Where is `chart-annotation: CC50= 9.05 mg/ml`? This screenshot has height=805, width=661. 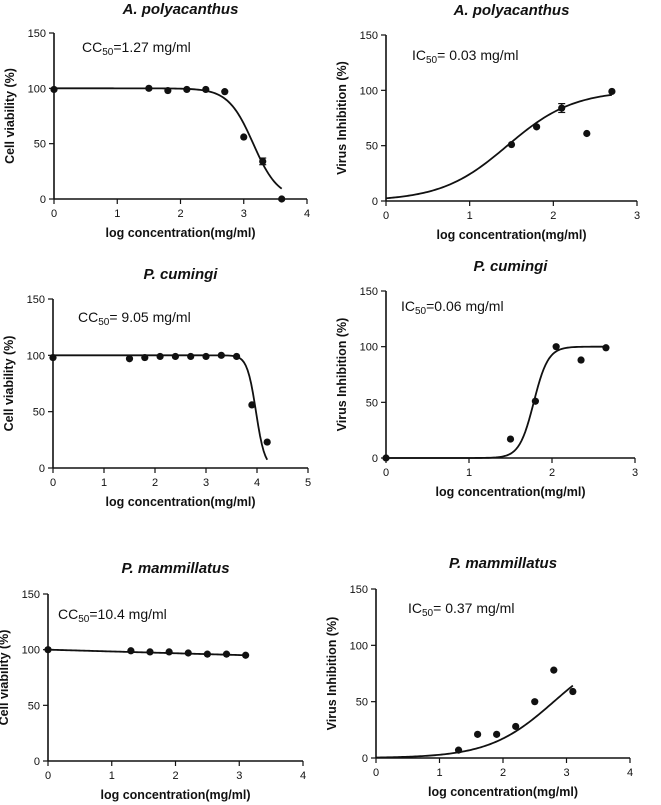
chart-annotation: CC50= 9.05 mg/ml is located at coordinates (134, 318).